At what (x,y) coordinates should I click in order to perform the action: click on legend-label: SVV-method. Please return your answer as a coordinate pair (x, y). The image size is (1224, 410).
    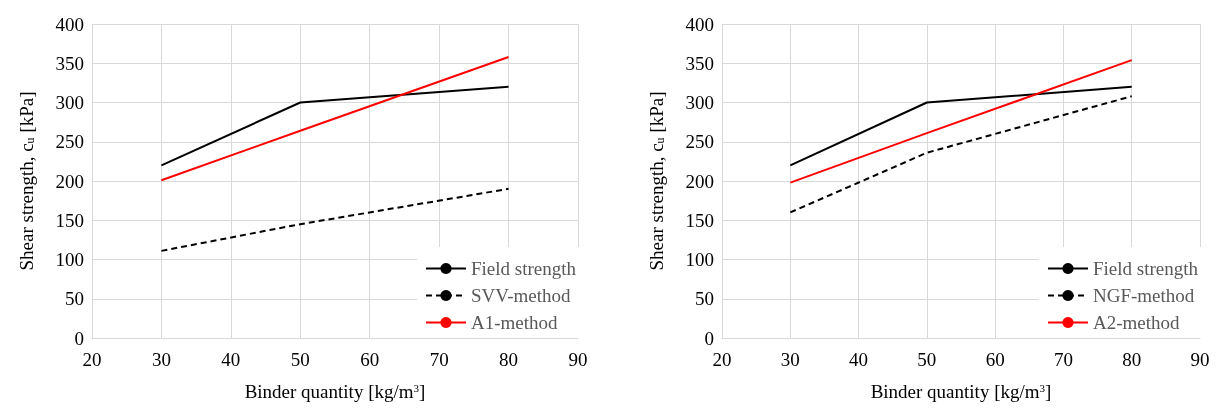
    Looking at the image, I should click on (521, 295).